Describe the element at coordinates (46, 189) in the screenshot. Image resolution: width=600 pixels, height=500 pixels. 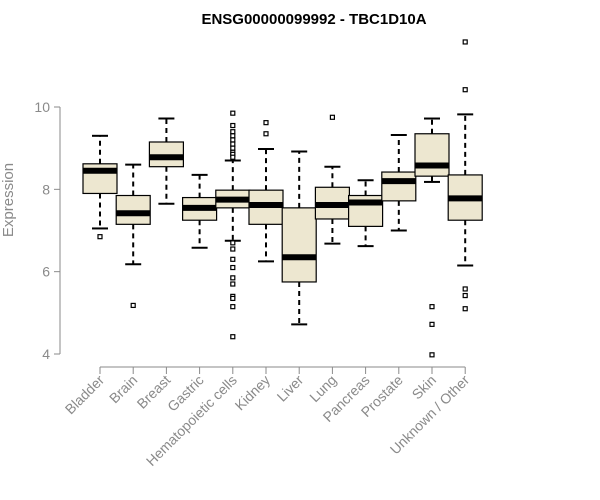
I see `y-tick-label: 8` at that location.